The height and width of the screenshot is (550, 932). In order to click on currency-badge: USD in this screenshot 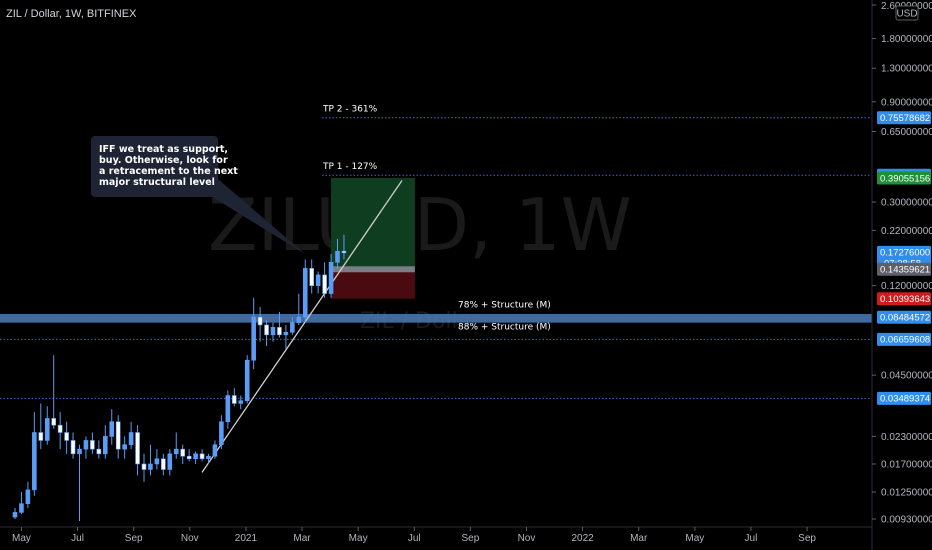, I will do `click(907, 13)`.